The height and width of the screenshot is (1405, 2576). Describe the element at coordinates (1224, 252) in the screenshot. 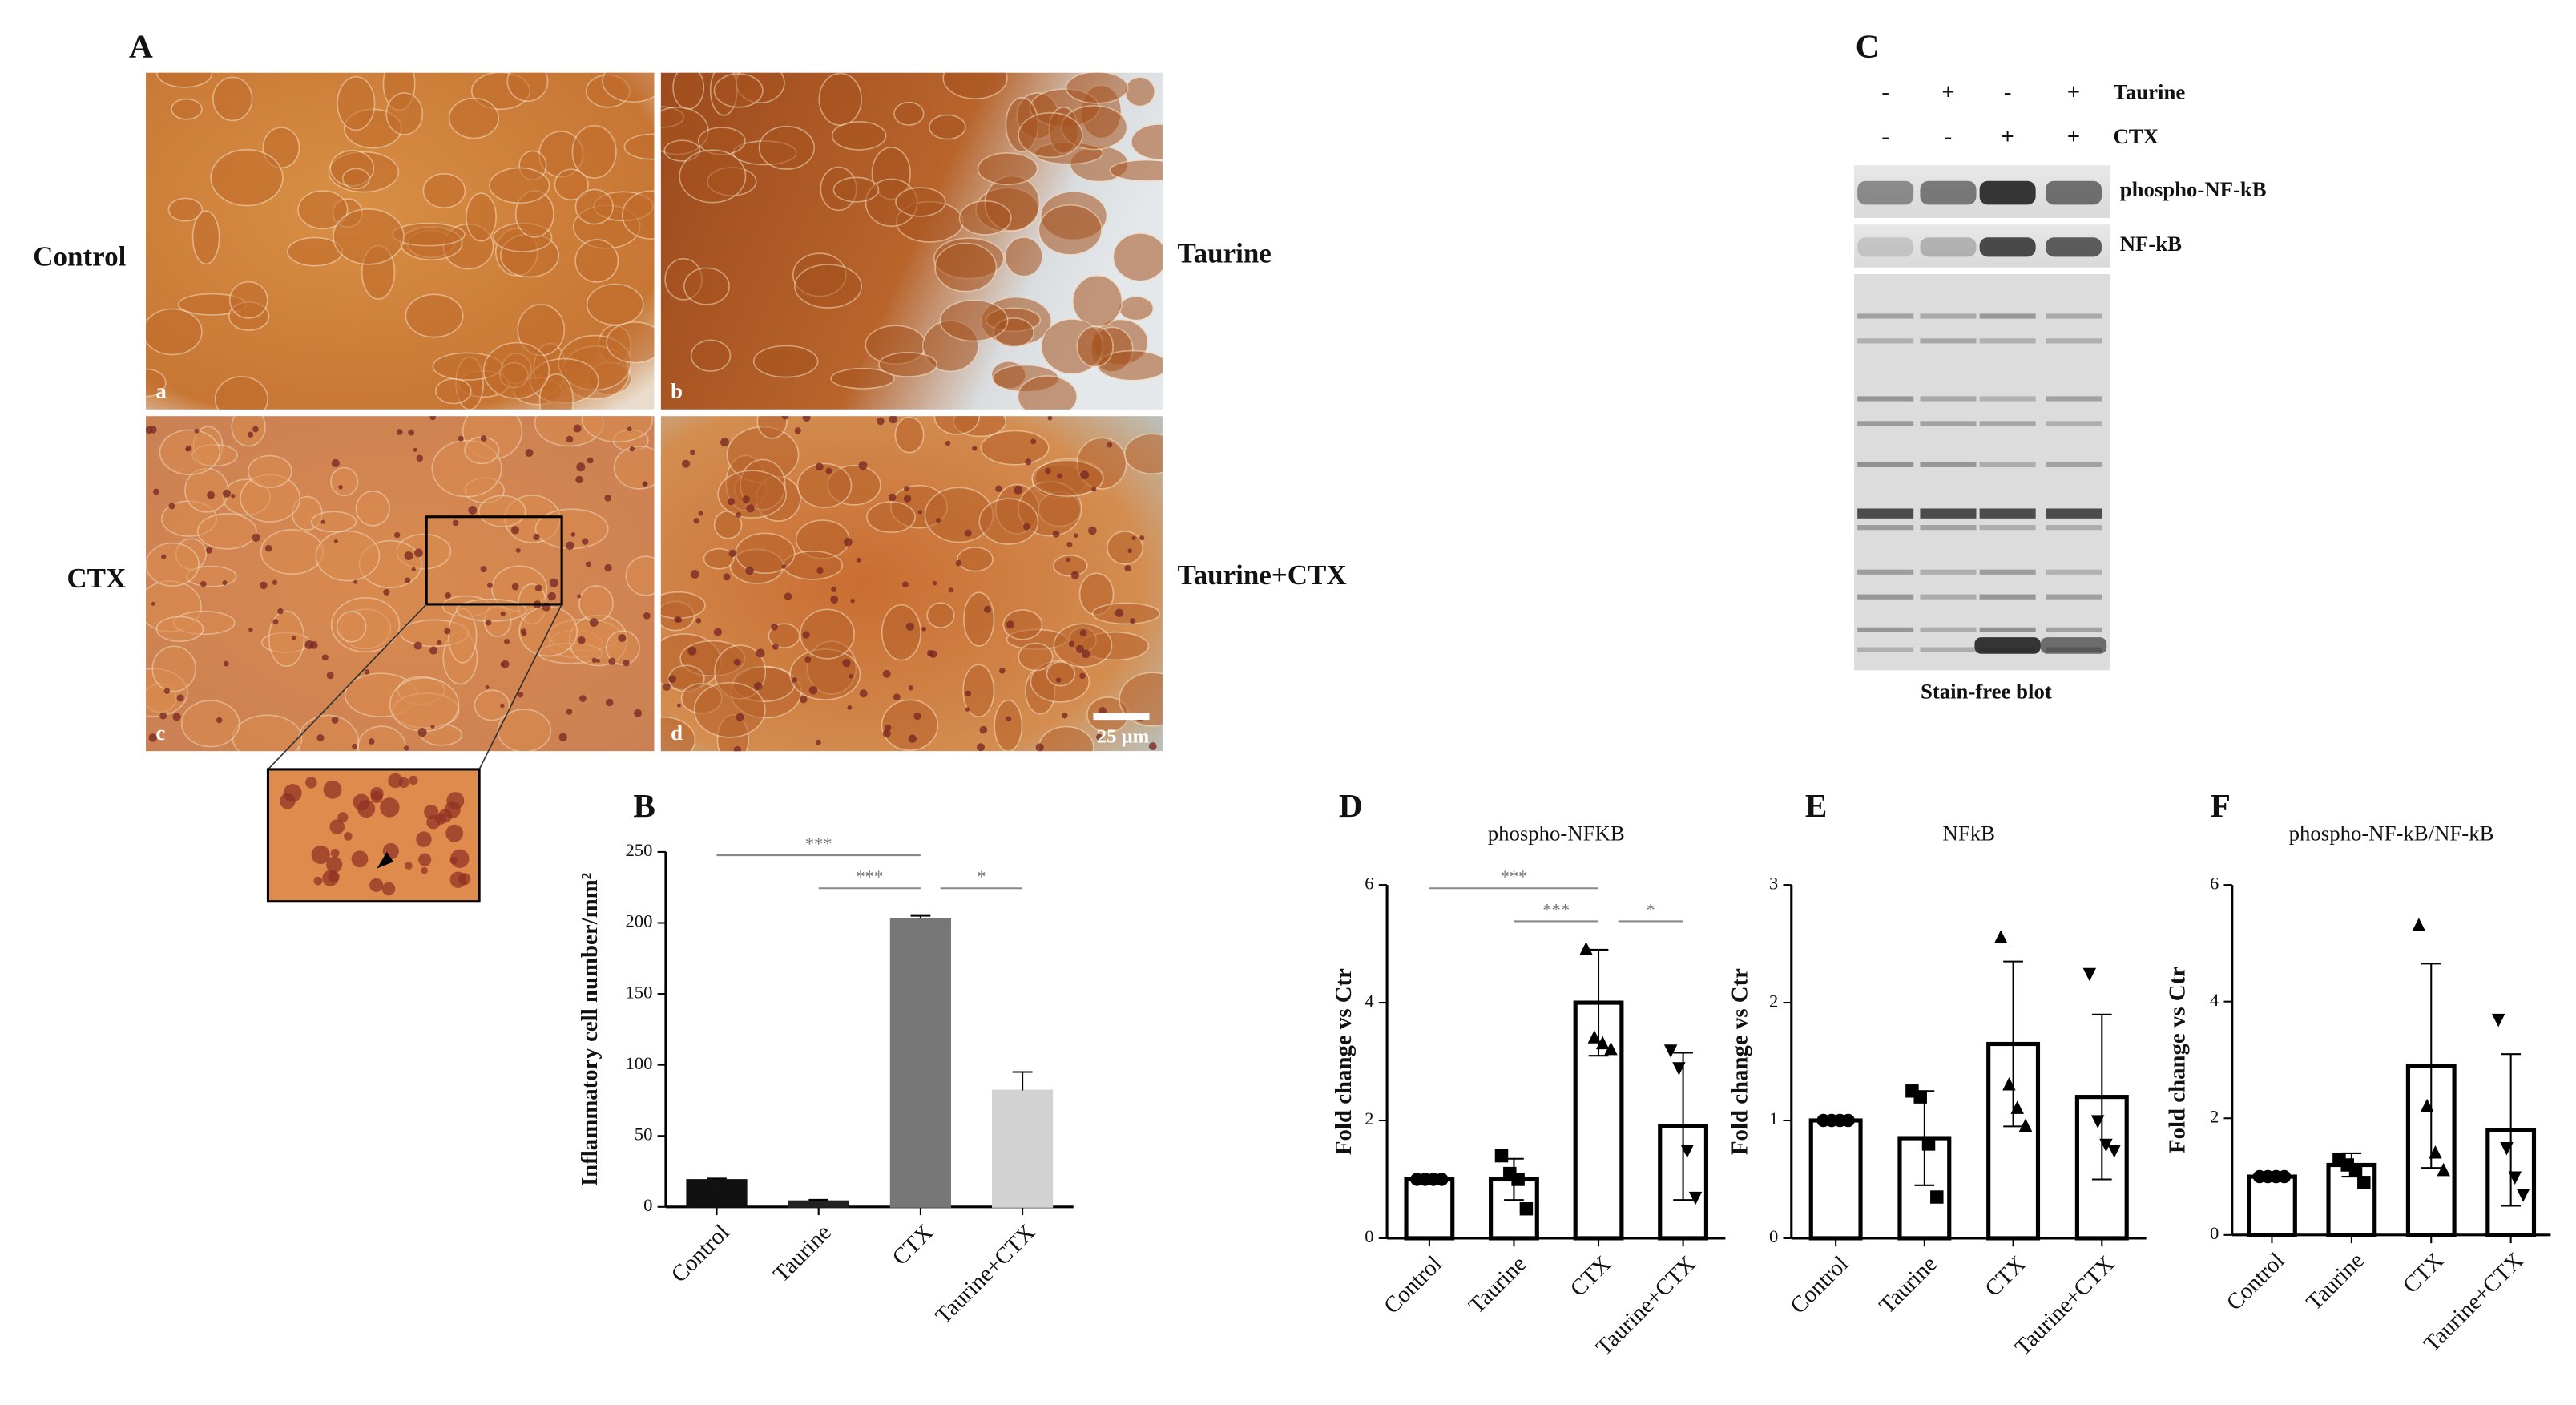

I see `image-label: Taurine` at that location.